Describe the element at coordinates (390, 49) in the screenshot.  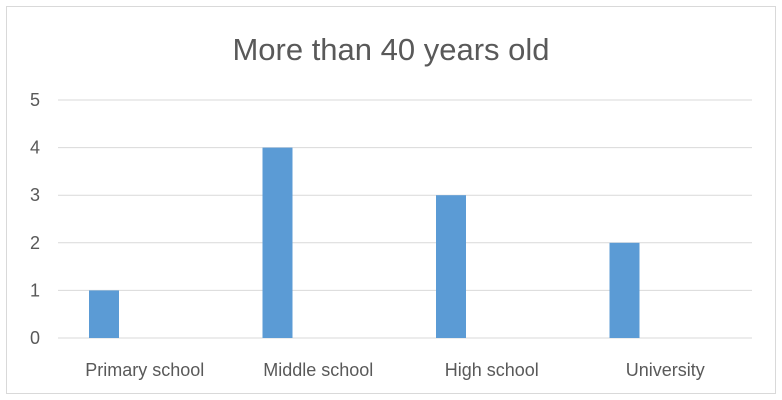
I see `chart-title: More than 40 years old` at that location.